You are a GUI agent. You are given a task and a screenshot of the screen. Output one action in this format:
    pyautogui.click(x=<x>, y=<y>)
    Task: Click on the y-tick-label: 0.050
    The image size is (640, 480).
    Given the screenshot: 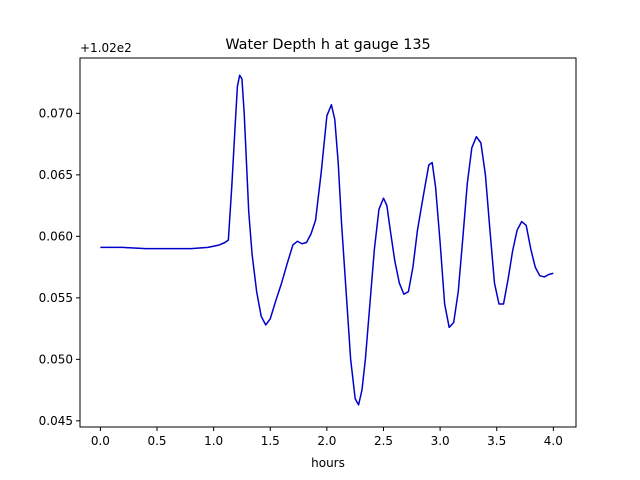 What is the action you would take?
    pyautogui.click(x=56, y=359)
    